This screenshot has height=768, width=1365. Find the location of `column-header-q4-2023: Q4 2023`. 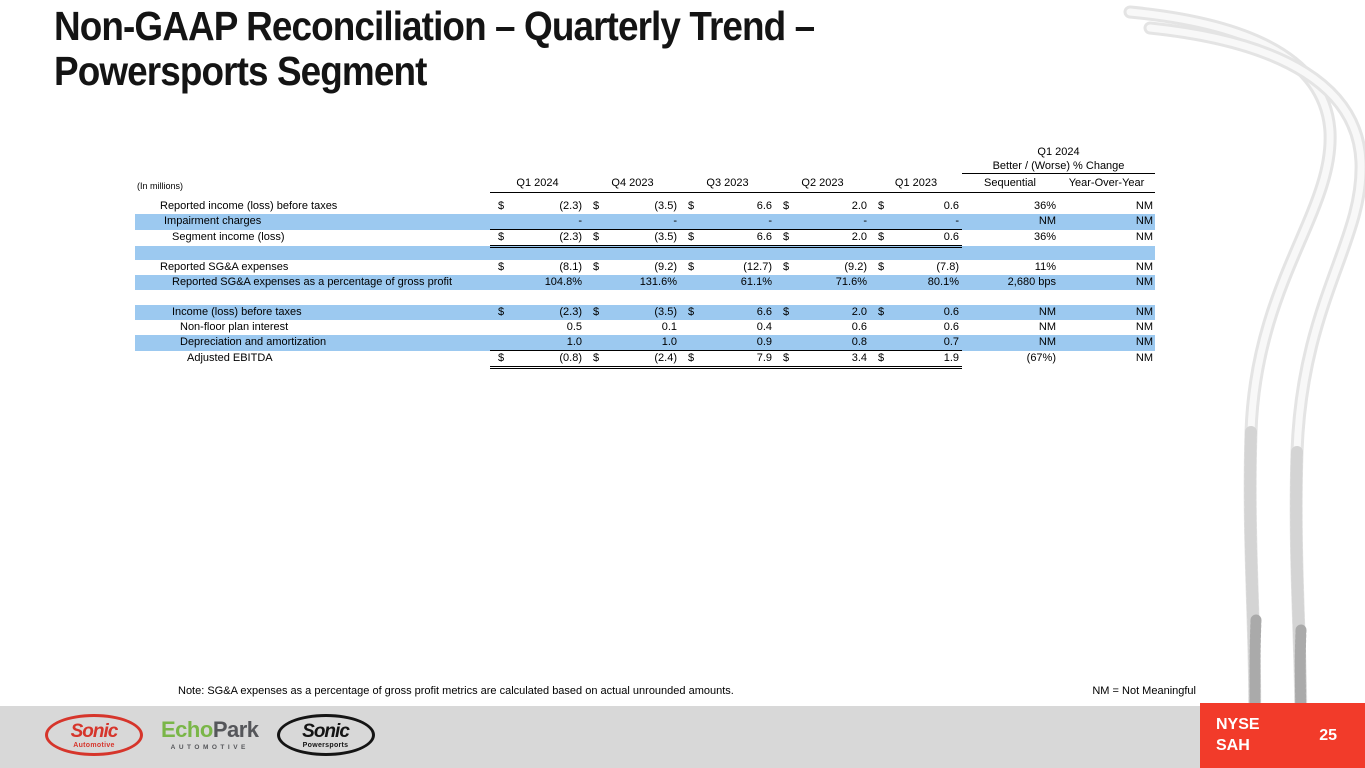

column-header-q4-2023: Q4 2023 is located at coordinates (632, 183).